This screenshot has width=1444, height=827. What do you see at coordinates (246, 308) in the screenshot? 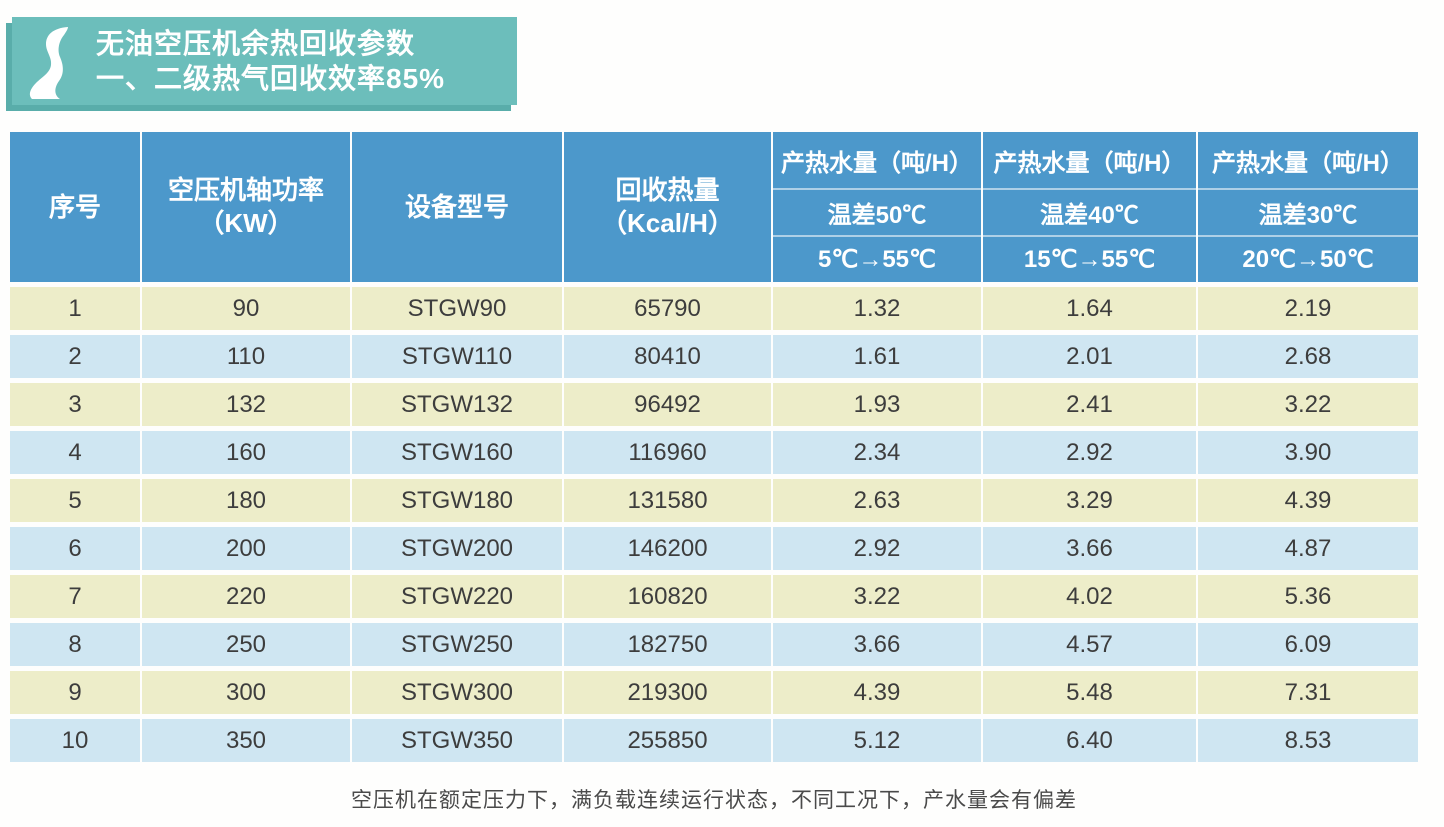
I see `cell: 90` at bounding box center [246, 308].